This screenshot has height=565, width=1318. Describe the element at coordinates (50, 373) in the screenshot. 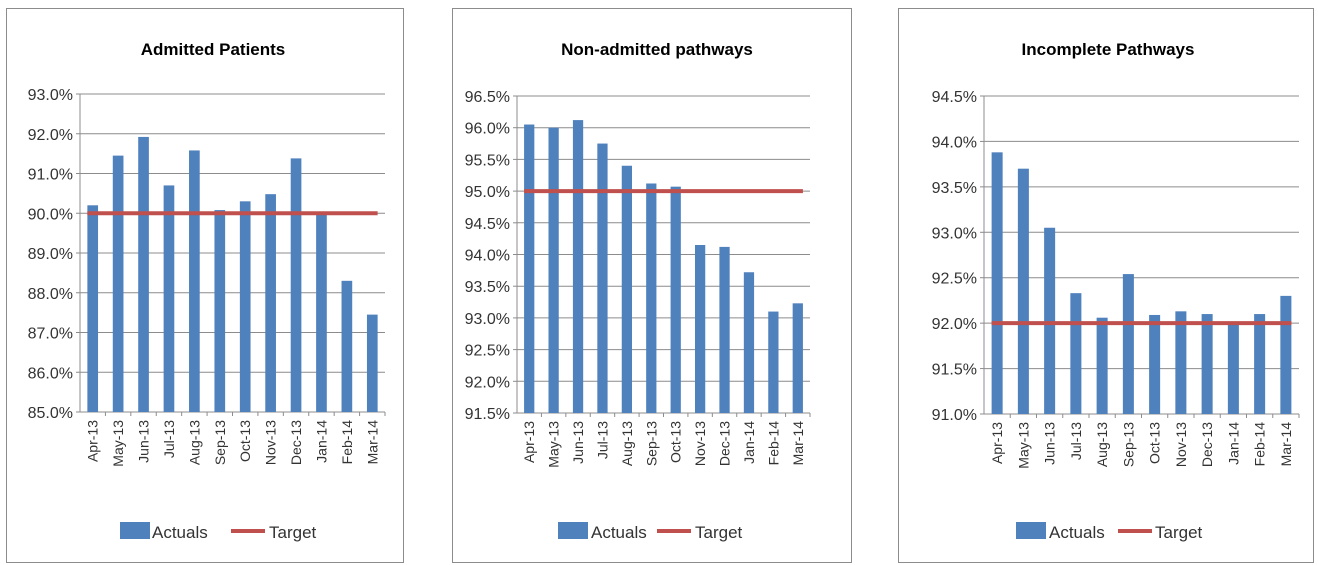

I see `y-tick-label: 86.0%` at that location.